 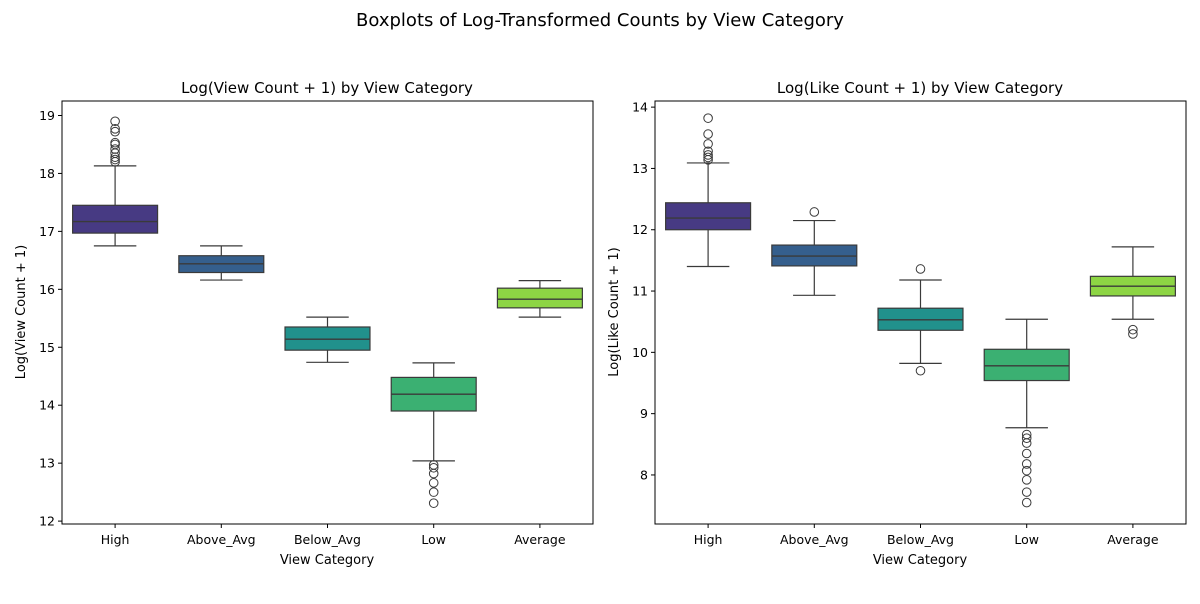 What do you see at coordinates (640, 352) in the screenshot?
I see `y-tick-label: 10` at bounding box center [640, 352].